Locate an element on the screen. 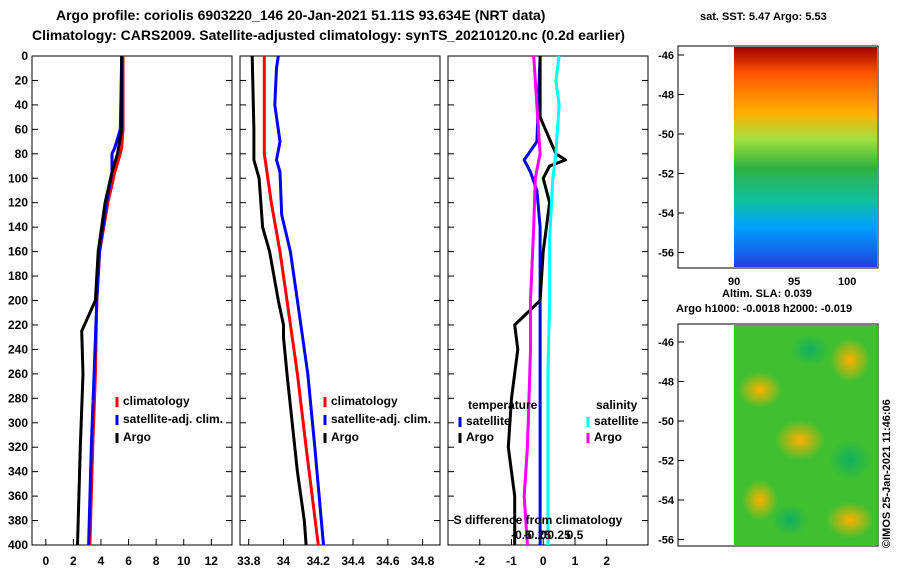  watermark: ©IMOS 25-Jan-2021 11:46:06 is located at coordinates (887, 473).